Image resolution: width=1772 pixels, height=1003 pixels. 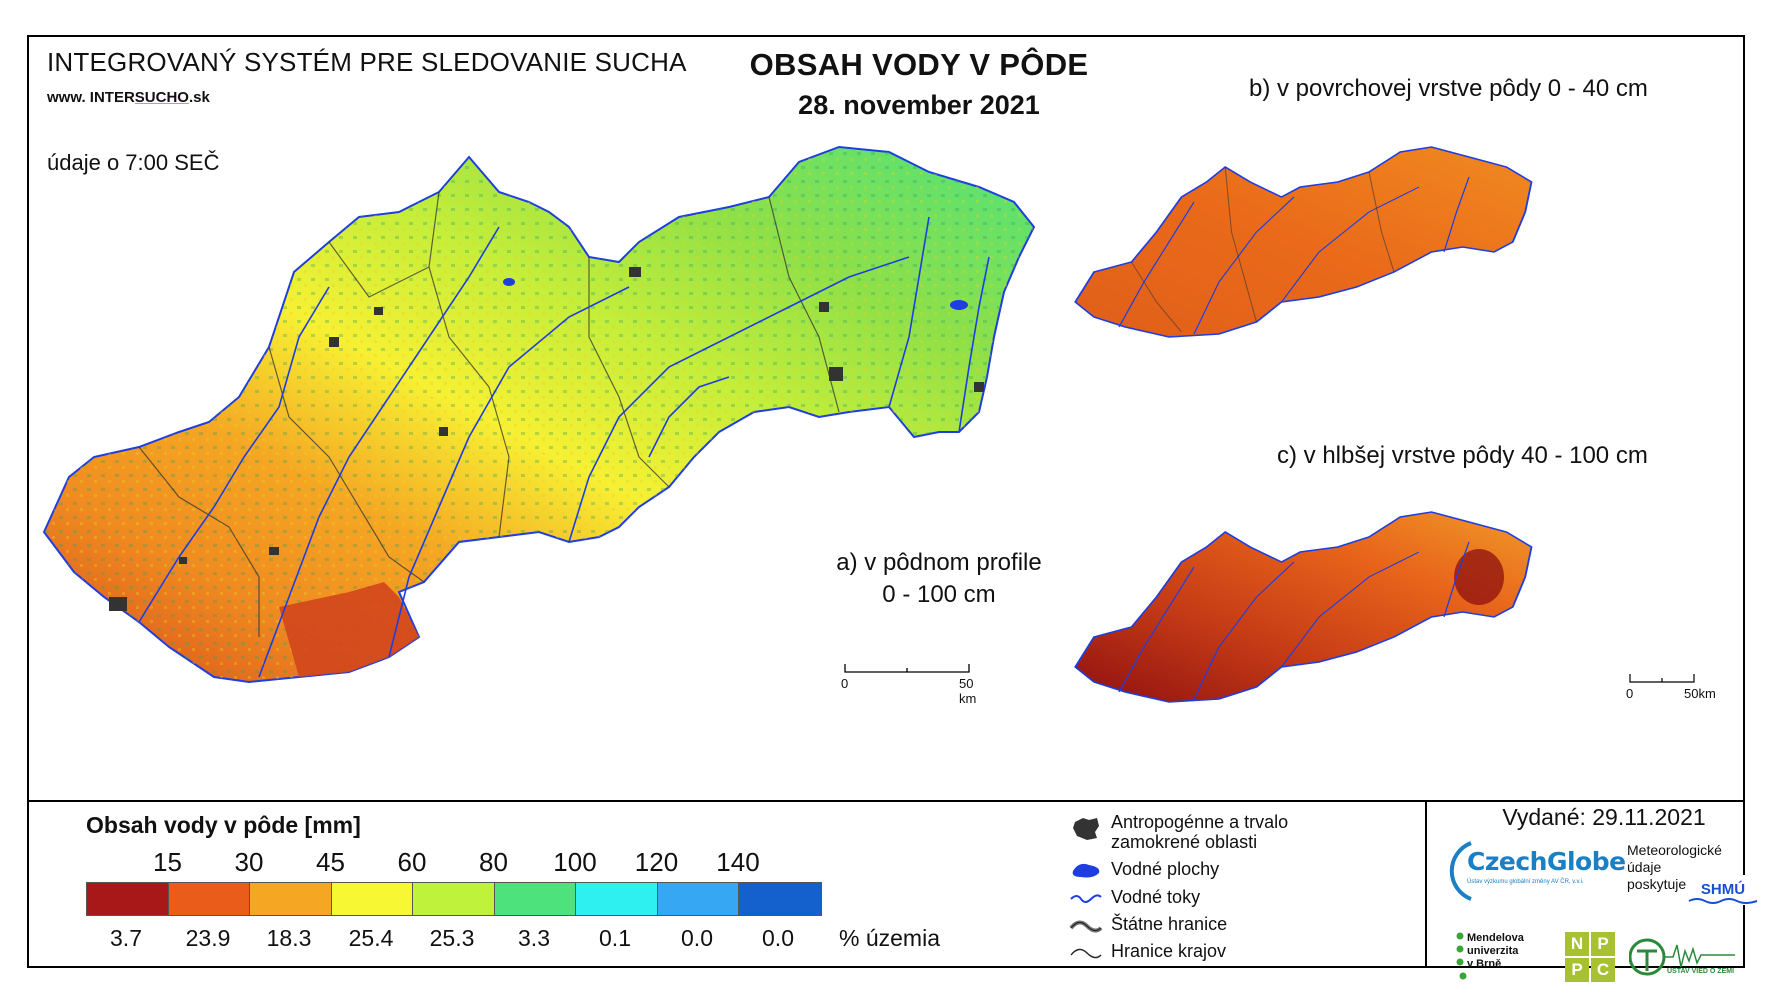 I want to click on shmu-logo: SHMÚ, so click(x=1723, y=890).